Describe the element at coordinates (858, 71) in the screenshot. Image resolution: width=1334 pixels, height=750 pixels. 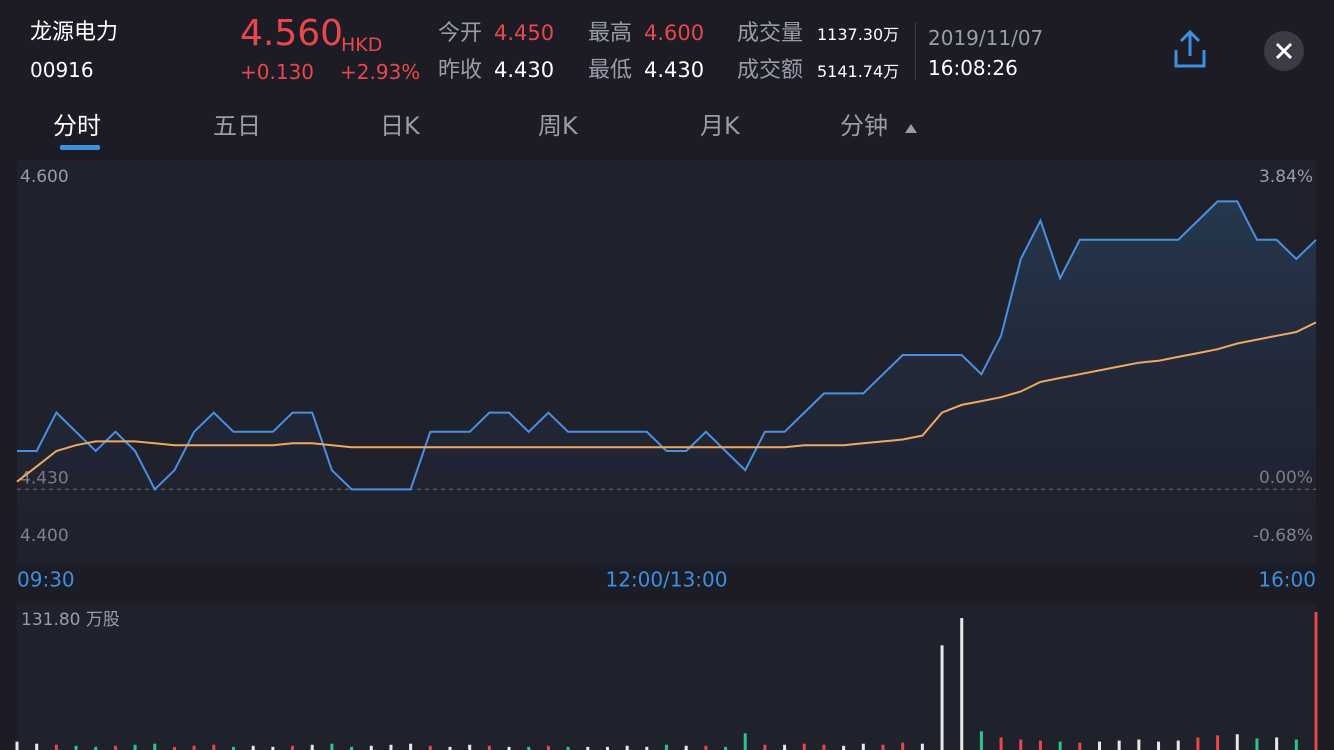
I see `stat-value: 5141.74万` at that location.